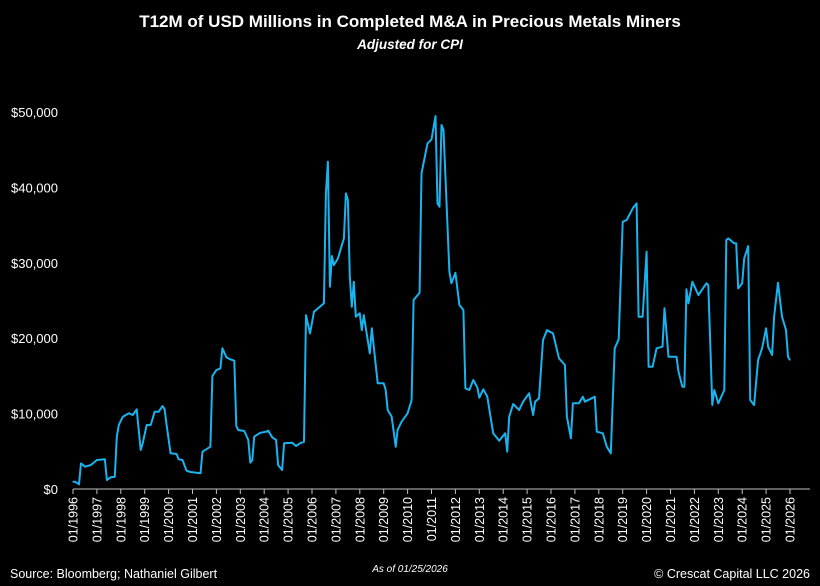  What do you see at coordinates (265, 519) in the screenshot?
I see `x-tick-label: 01/2004` at bounding box center [265, 519].